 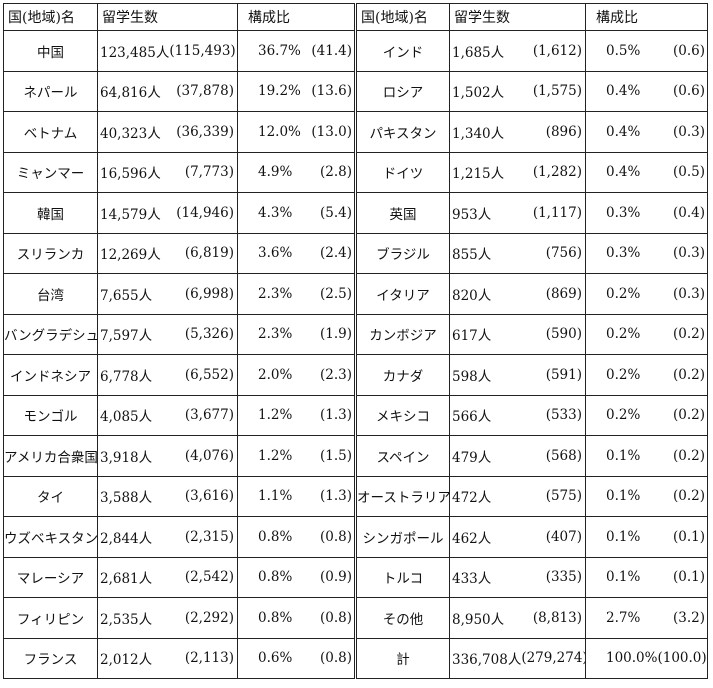 What do you see at coordinates (209, 455) in the screenshot?
I see `previous-count: (4,076)` at bounding box center [209, 455].